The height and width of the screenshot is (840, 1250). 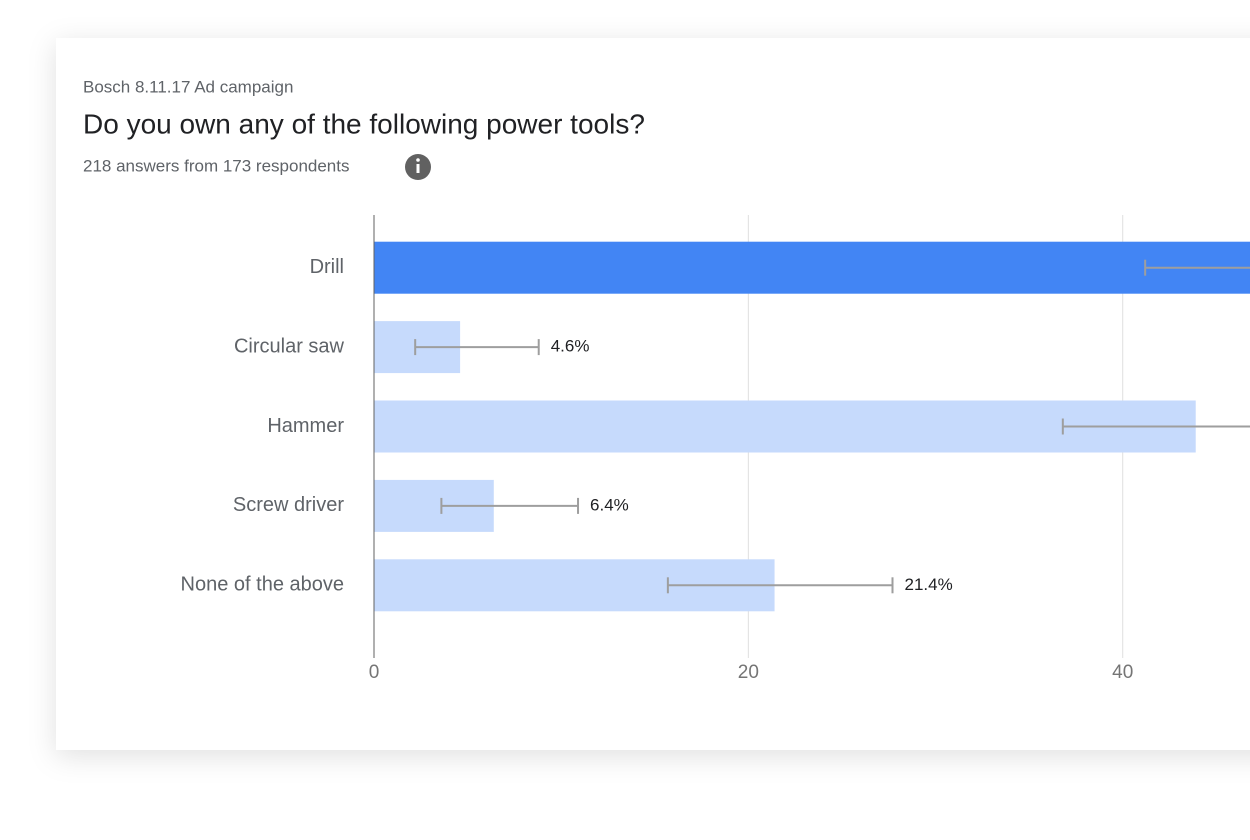 I want to click on value-label: 21.4%, so click(x=928, y=584).